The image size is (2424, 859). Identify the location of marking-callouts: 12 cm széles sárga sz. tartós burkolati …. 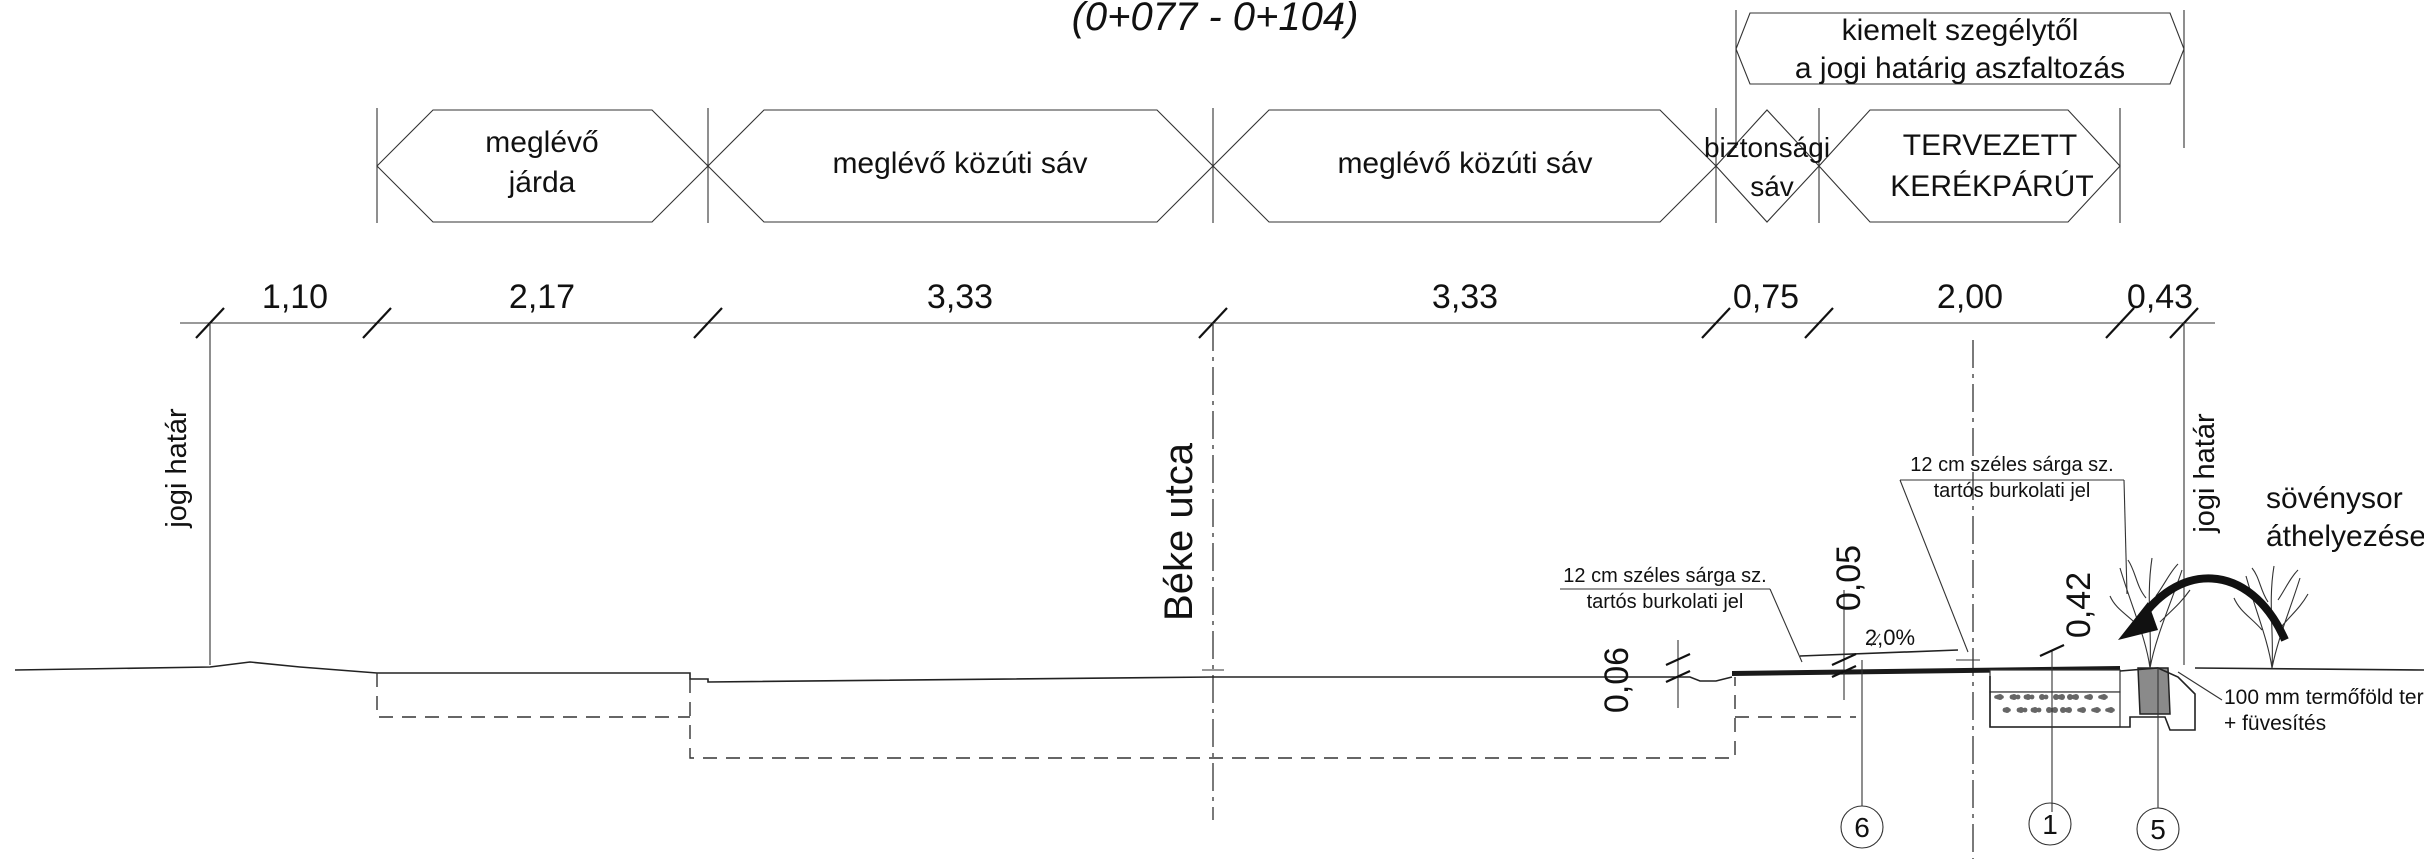
(1844, 558).